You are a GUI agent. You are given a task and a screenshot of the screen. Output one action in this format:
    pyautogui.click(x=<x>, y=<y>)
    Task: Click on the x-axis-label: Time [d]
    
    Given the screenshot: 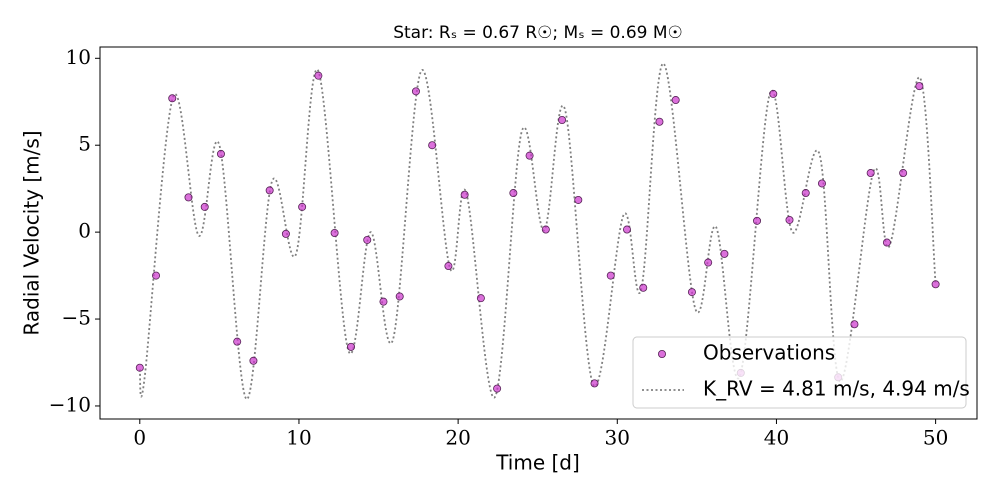 What is the action you would take?
    pyautogui.click(x=537, y=463)
    